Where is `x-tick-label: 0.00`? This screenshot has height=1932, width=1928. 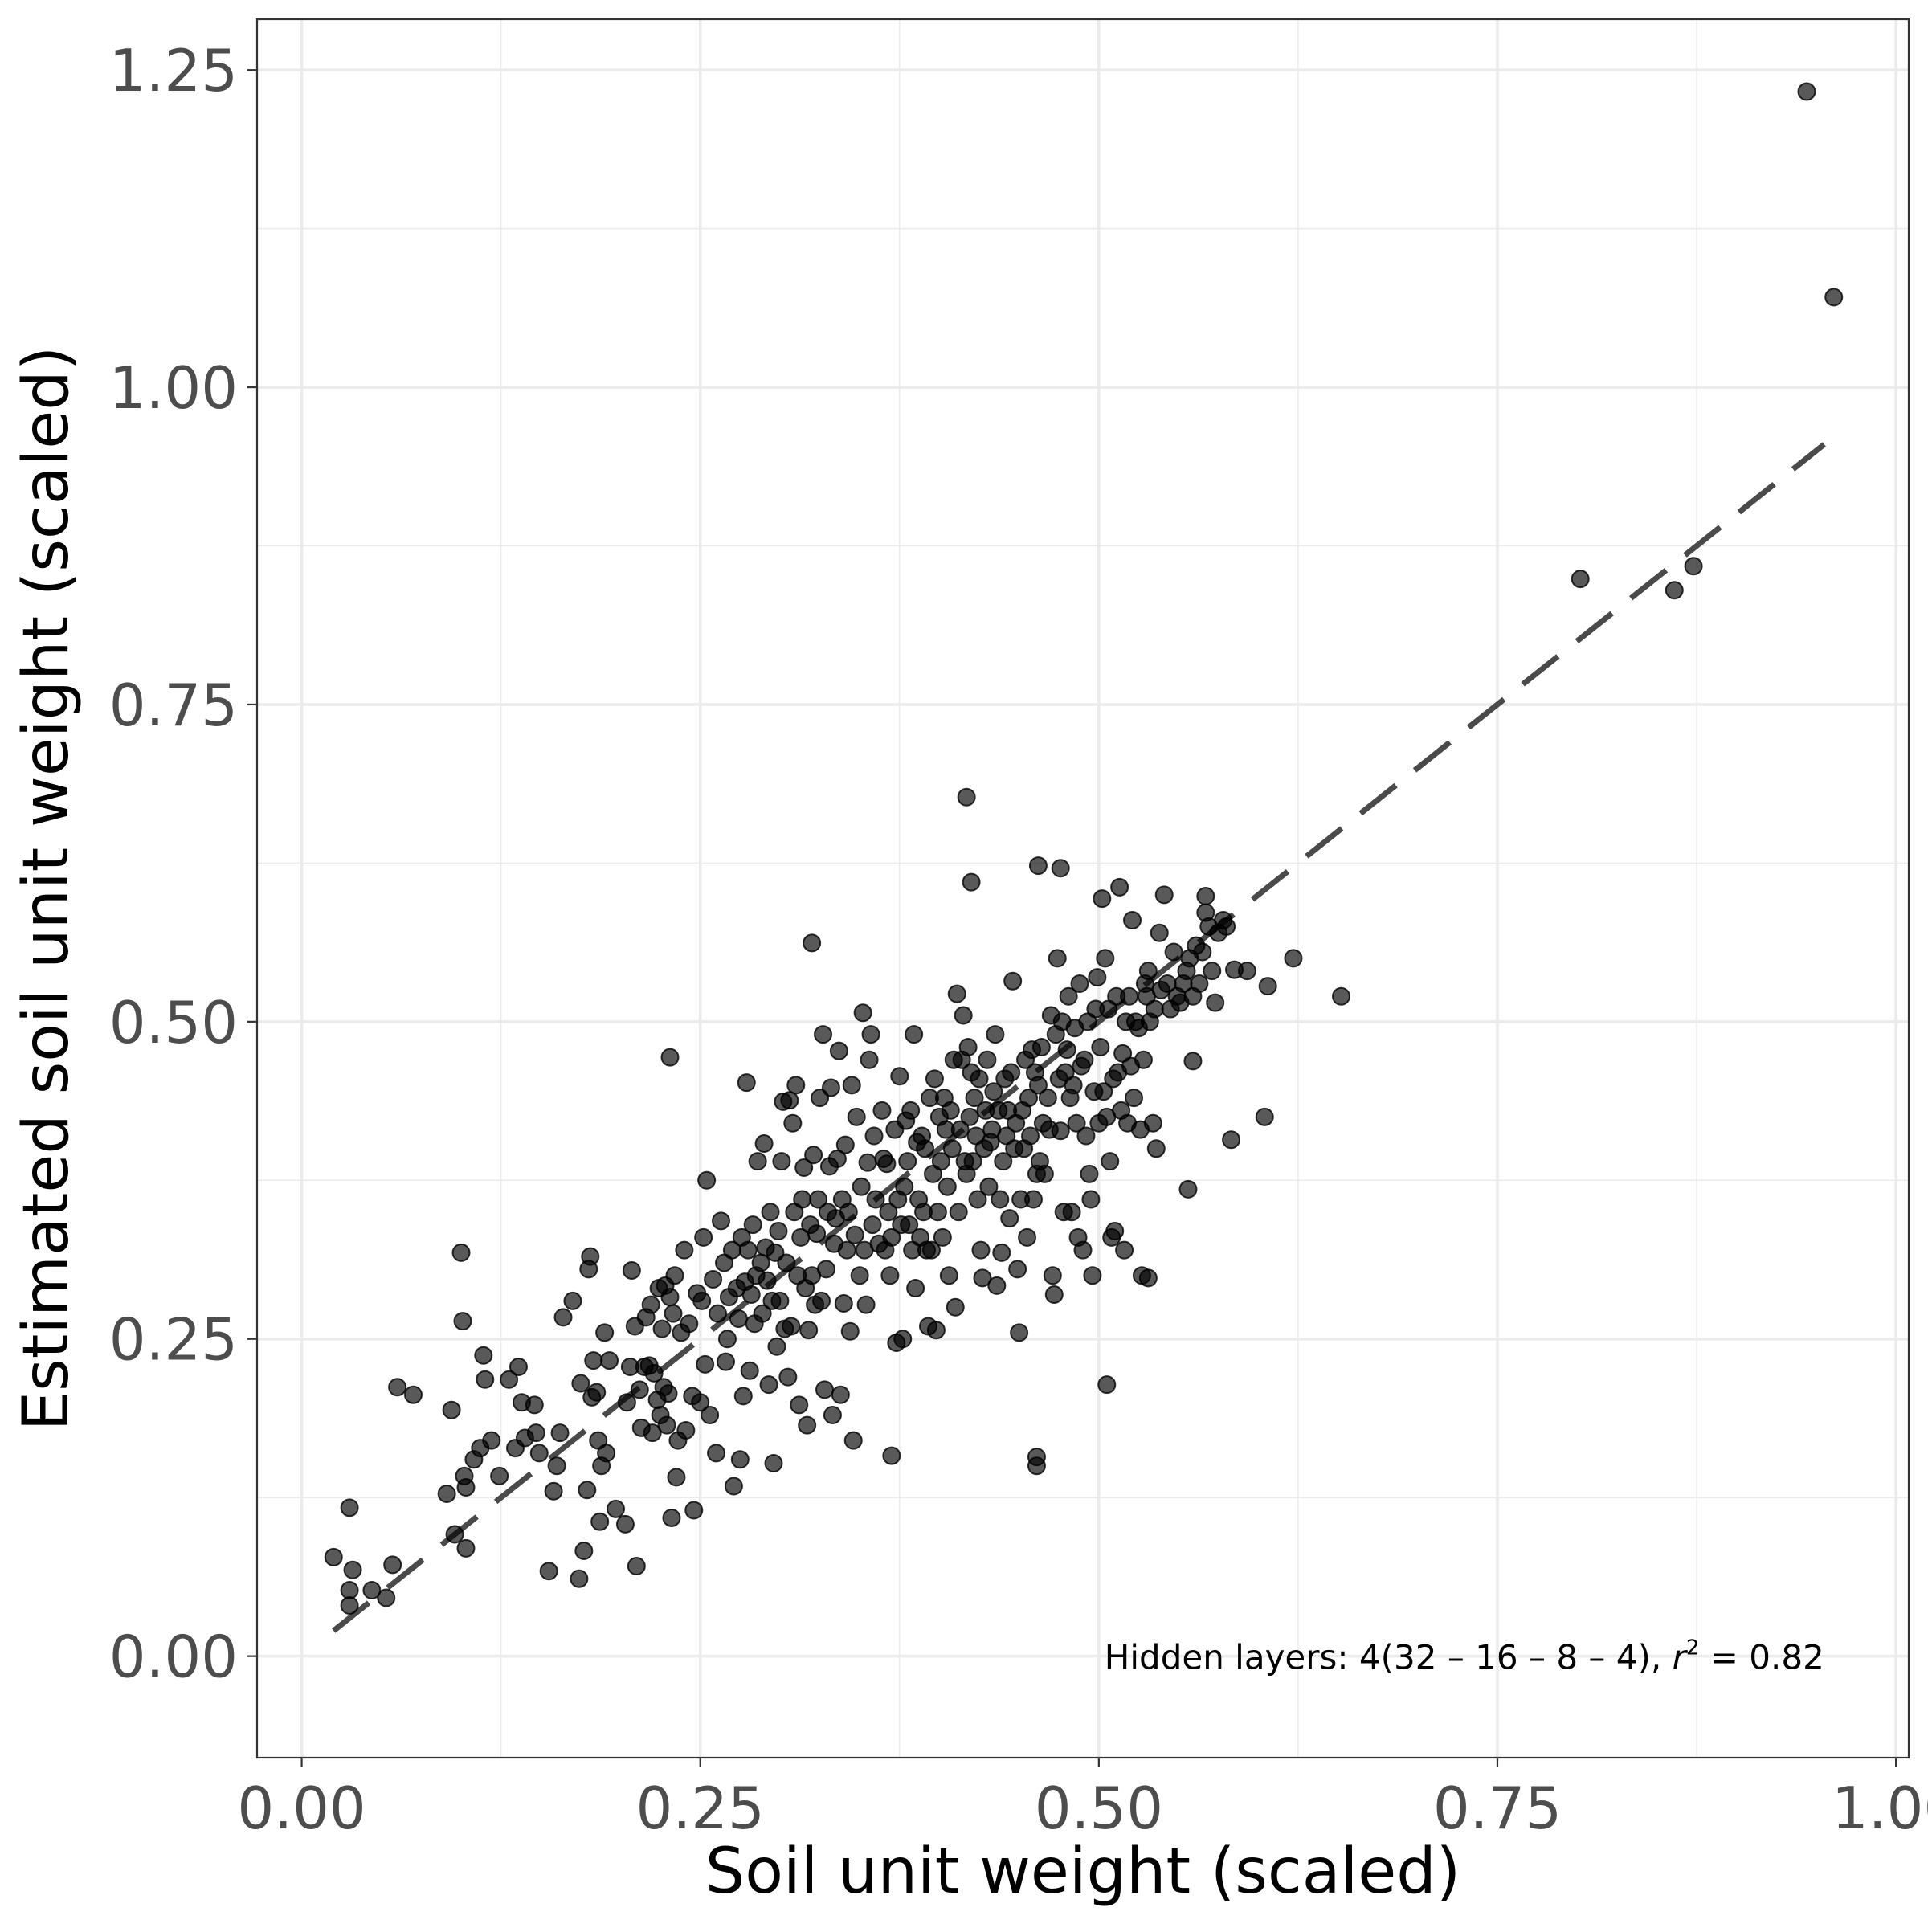 x-tick-label: 0.00 is located at coordinates (301, 1808).